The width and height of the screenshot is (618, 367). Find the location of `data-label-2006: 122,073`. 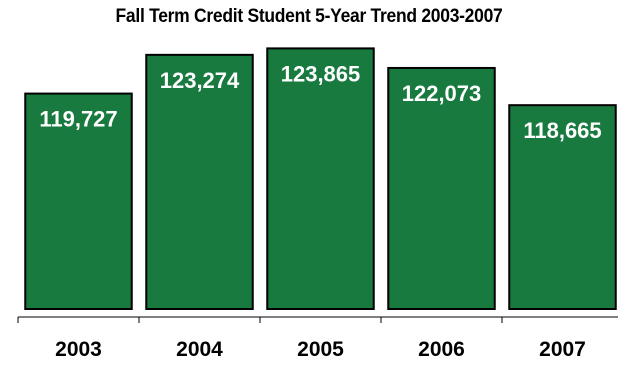

data-label-2006: 122,073 is located at coordinates (442, 93).